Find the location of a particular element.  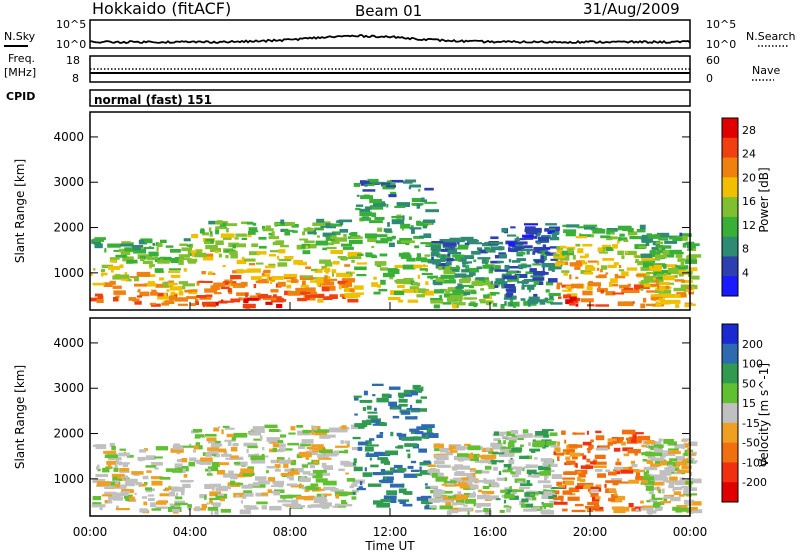

power-colorbar-tick-label: 16 is located at coordinates (749, 201).